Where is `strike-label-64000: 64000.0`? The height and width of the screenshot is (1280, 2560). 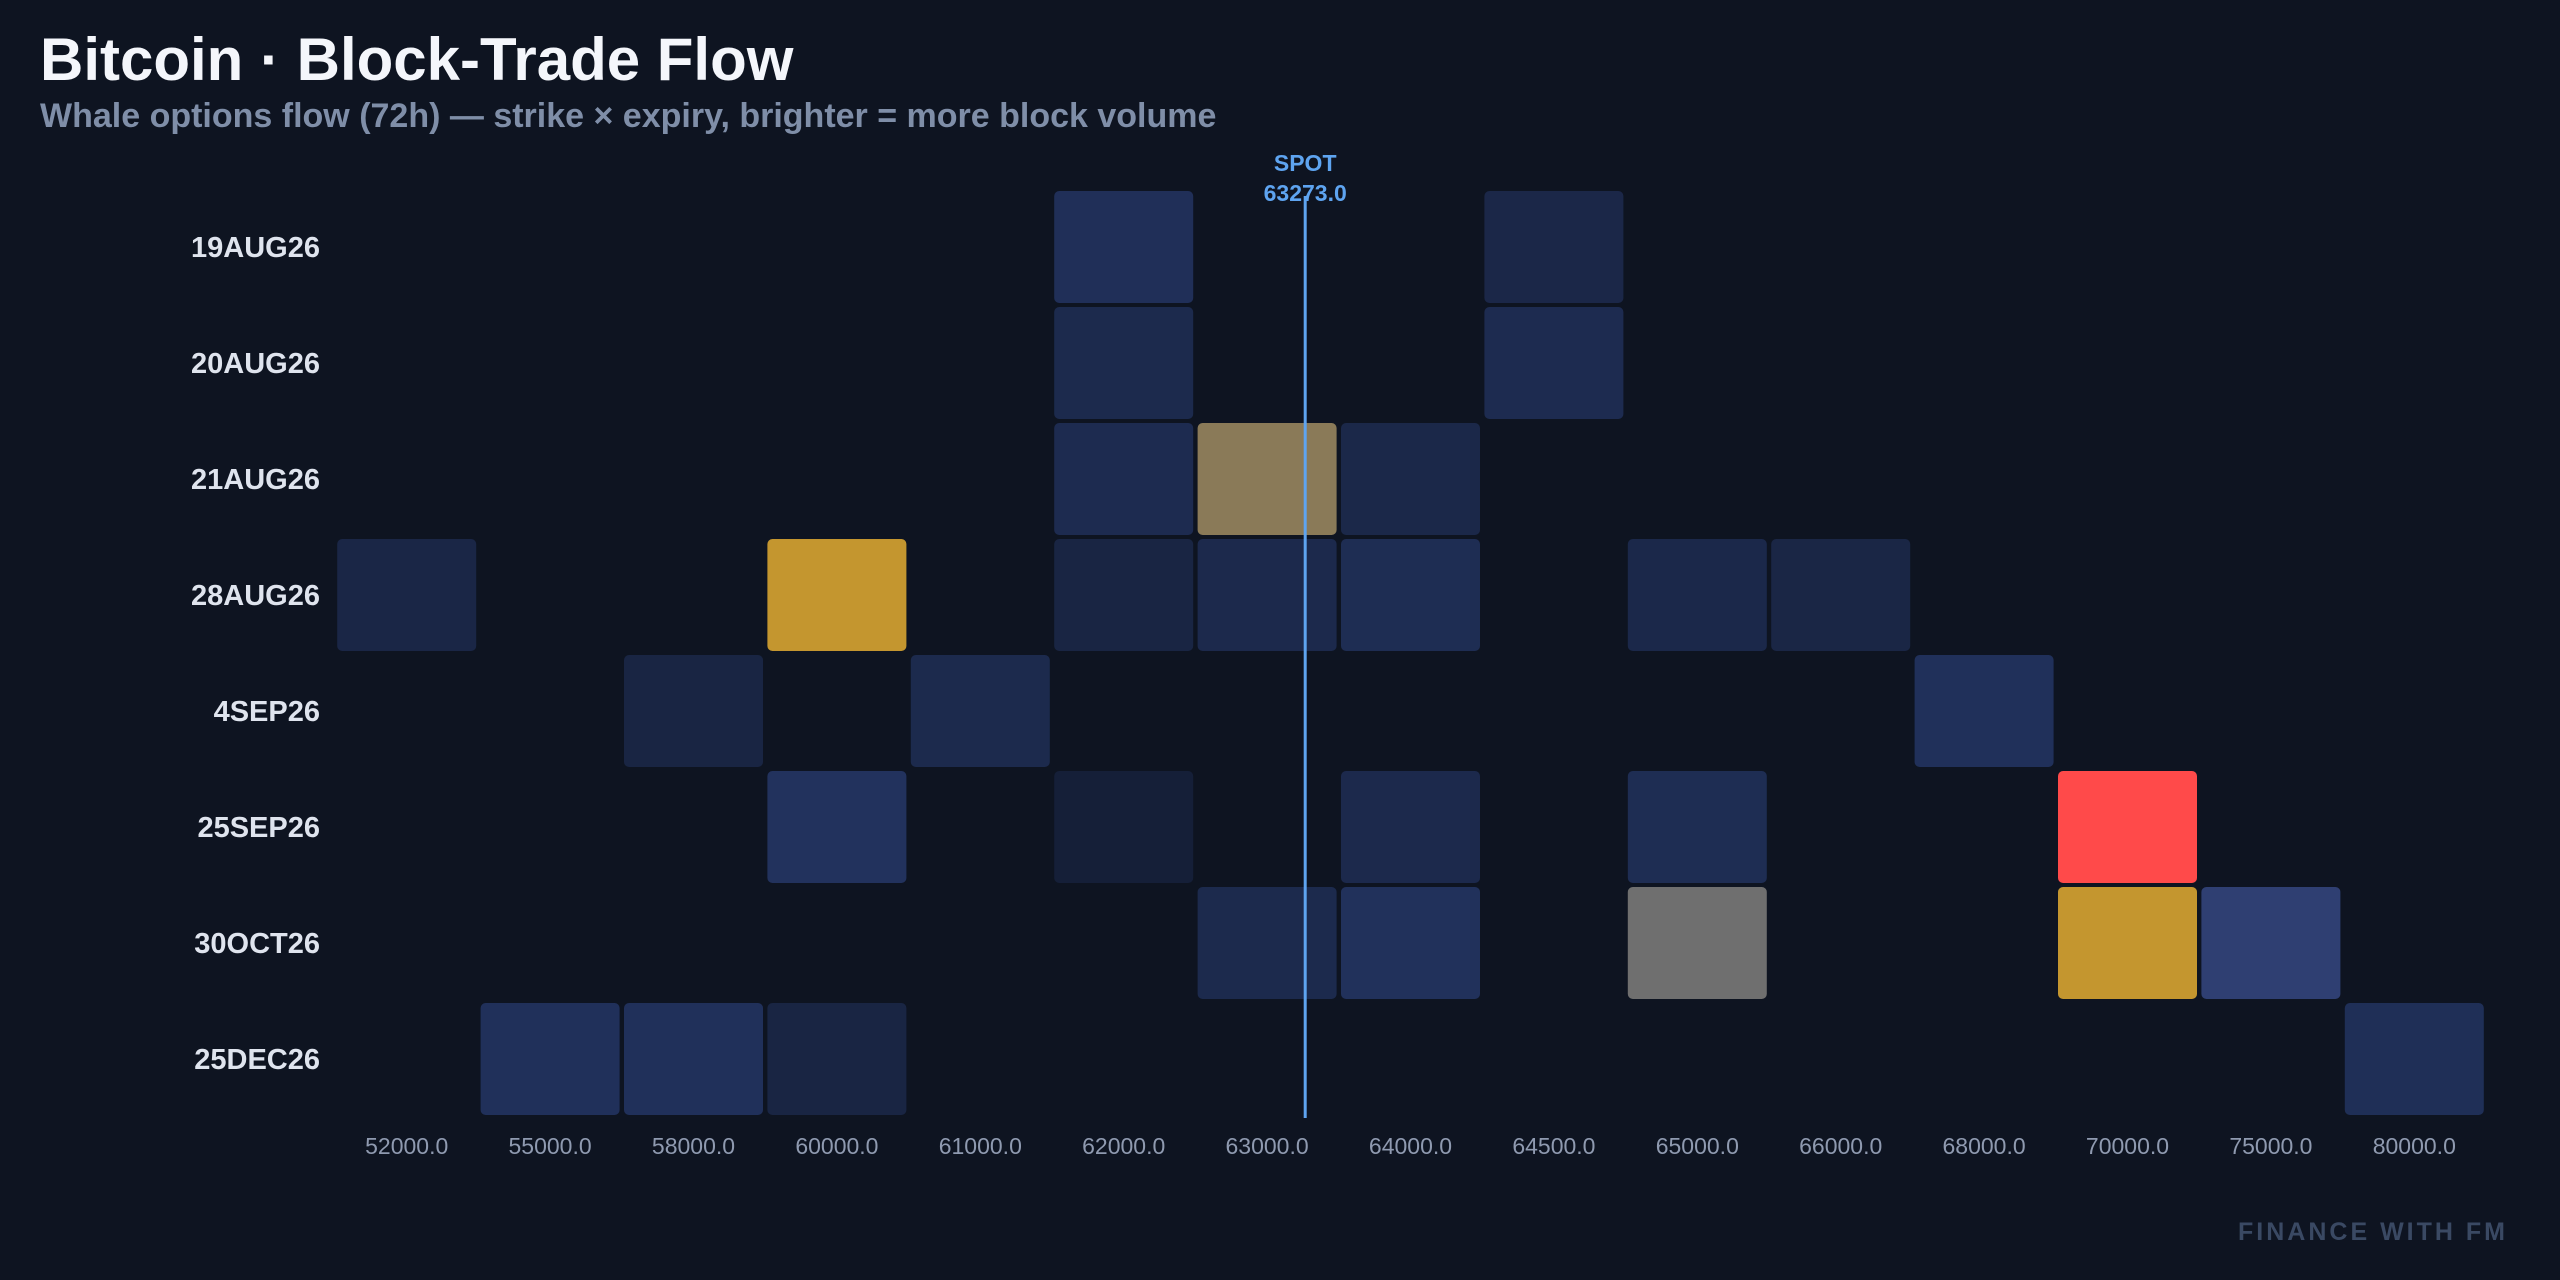
strike-label-64000: 64000.0 is located at coordinates (1410, 1146).